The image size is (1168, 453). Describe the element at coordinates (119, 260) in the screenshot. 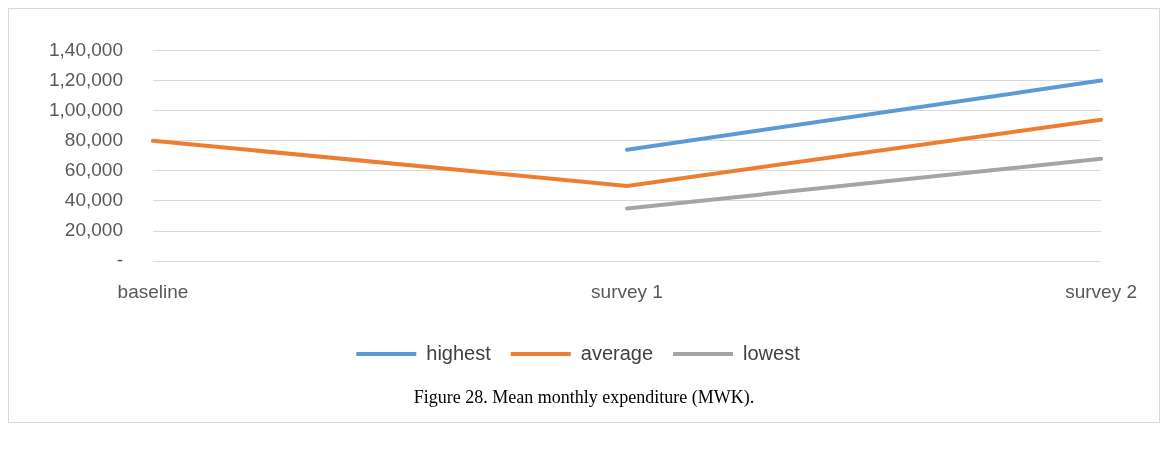

I see `y-tick-label: -` at that location.